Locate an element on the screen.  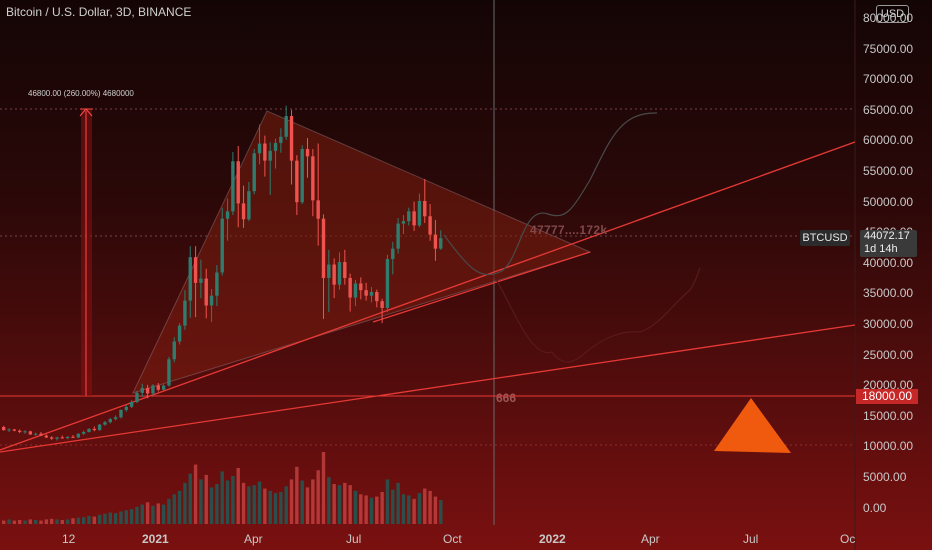
bar-countdown: 1d 14h is located at coordinates (881, 249).